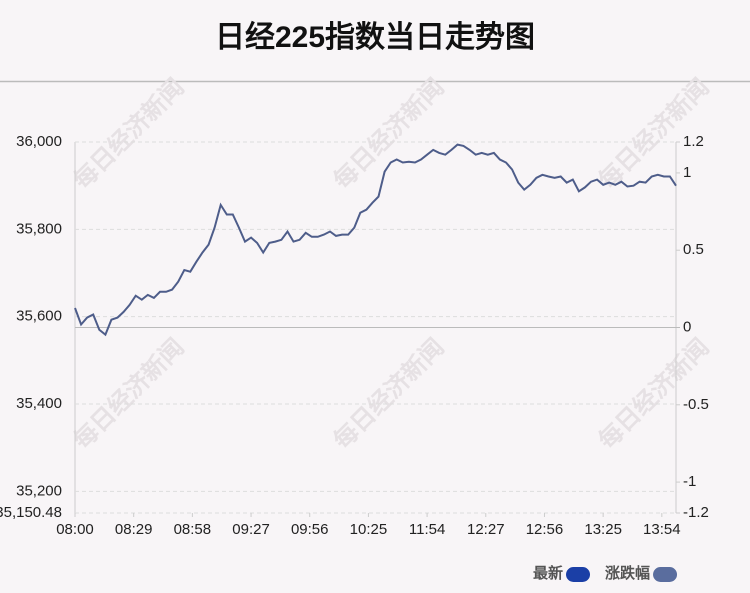 This screenshot has height=593, width=750. Describe the element at coordinates (369, 529) in the screenshot. I see `x-tick-label: 10:25` at that location.